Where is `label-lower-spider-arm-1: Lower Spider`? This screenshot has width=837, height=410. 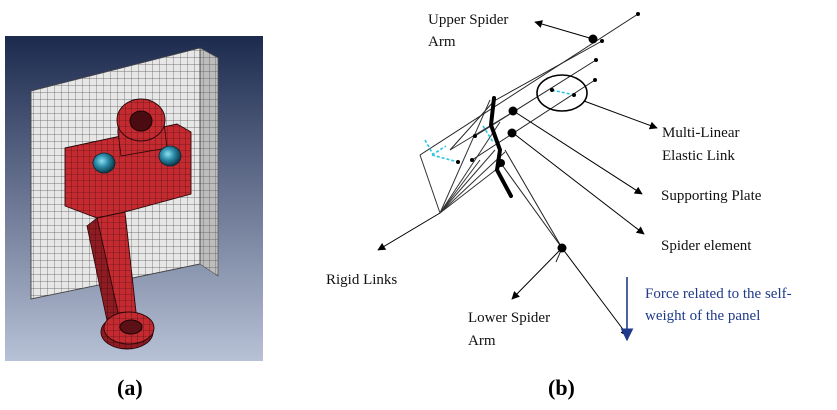 label-lower-spider-arm-1: Lower Spider is located at coordinates (509, 318).